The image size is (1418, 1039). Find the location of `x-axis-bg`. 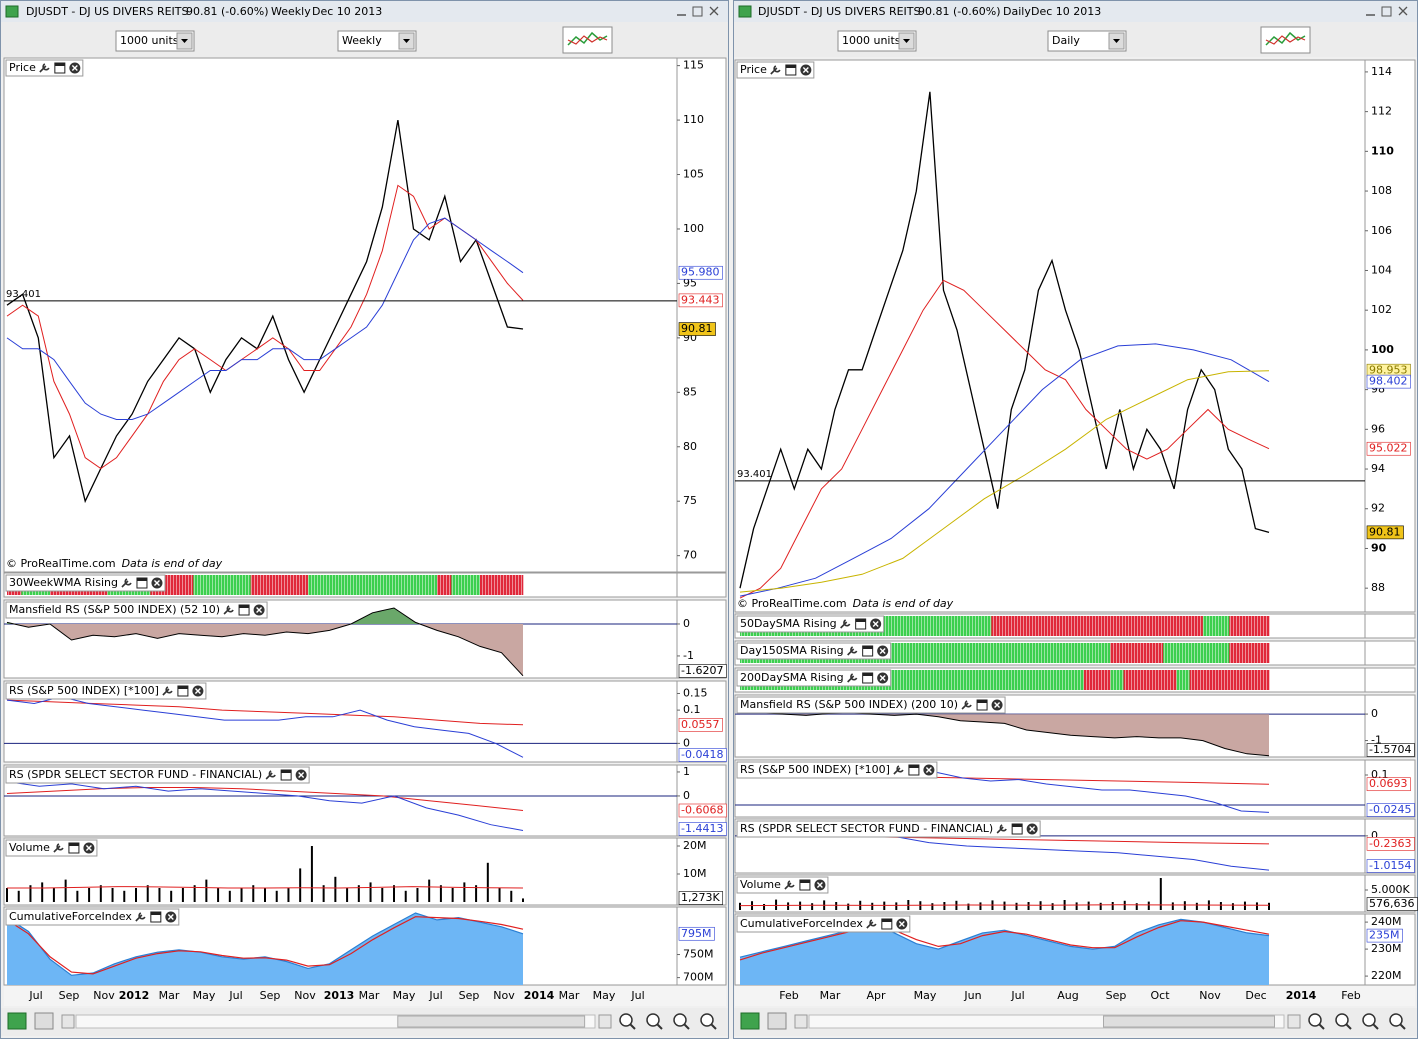

x-axis-bg is located at coordinates (1075, 996).